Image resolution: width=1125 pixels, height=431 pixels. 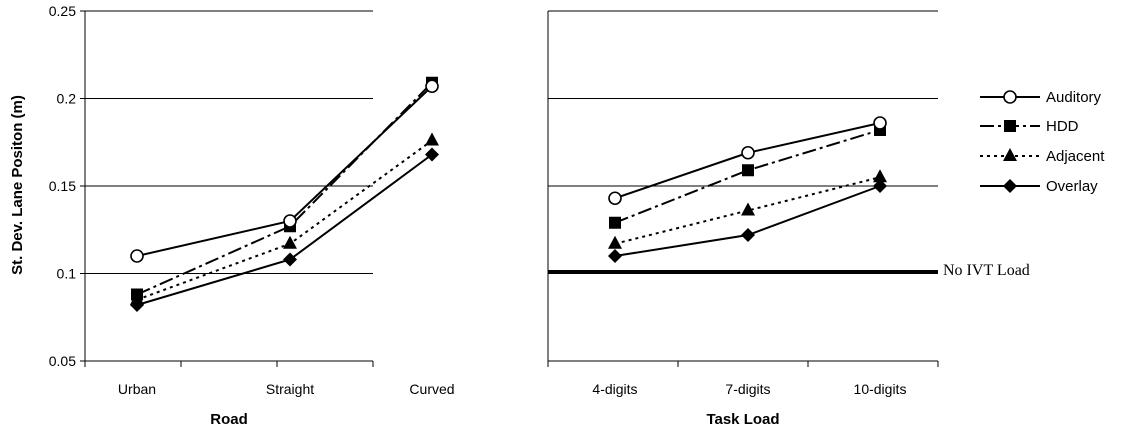 What do you see at coordinates (1029, 126) in the screenshot?
I see `legend-item-hdd: HDD` at bounding box center [1029, 126].